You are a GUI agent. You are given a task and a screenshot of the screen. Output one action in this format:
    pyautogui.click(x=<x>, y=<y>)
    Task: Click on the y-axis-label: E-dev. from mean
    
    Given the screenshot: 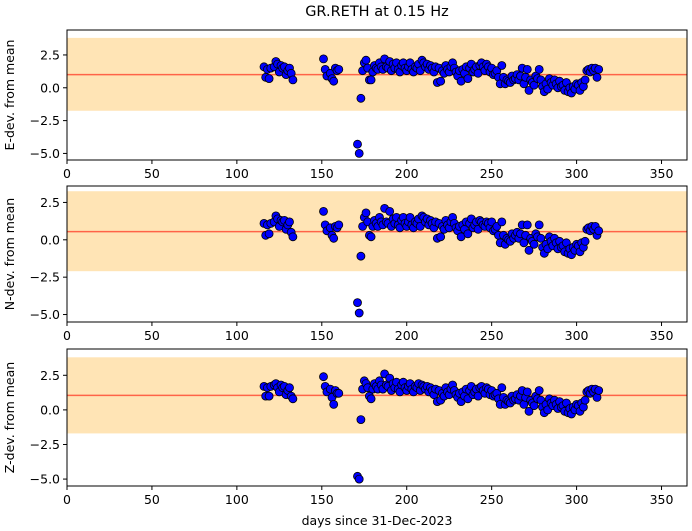 What is the action you would take?
    pyautogui.click(x=9, y=95)
    